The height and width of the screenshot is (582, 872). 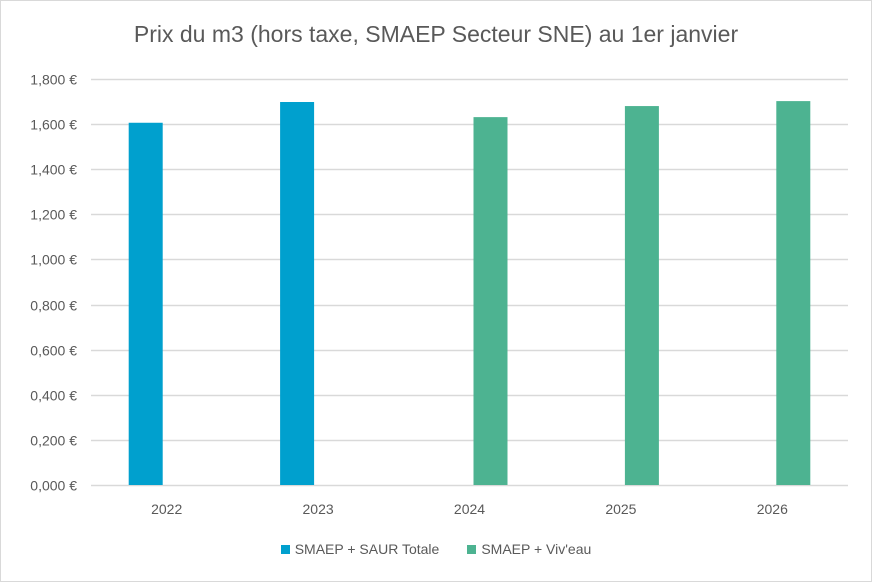 What do you see at coordinates (641, 296) in the screenshot?
I see `bar-2025` at bounding box center [641, 296].